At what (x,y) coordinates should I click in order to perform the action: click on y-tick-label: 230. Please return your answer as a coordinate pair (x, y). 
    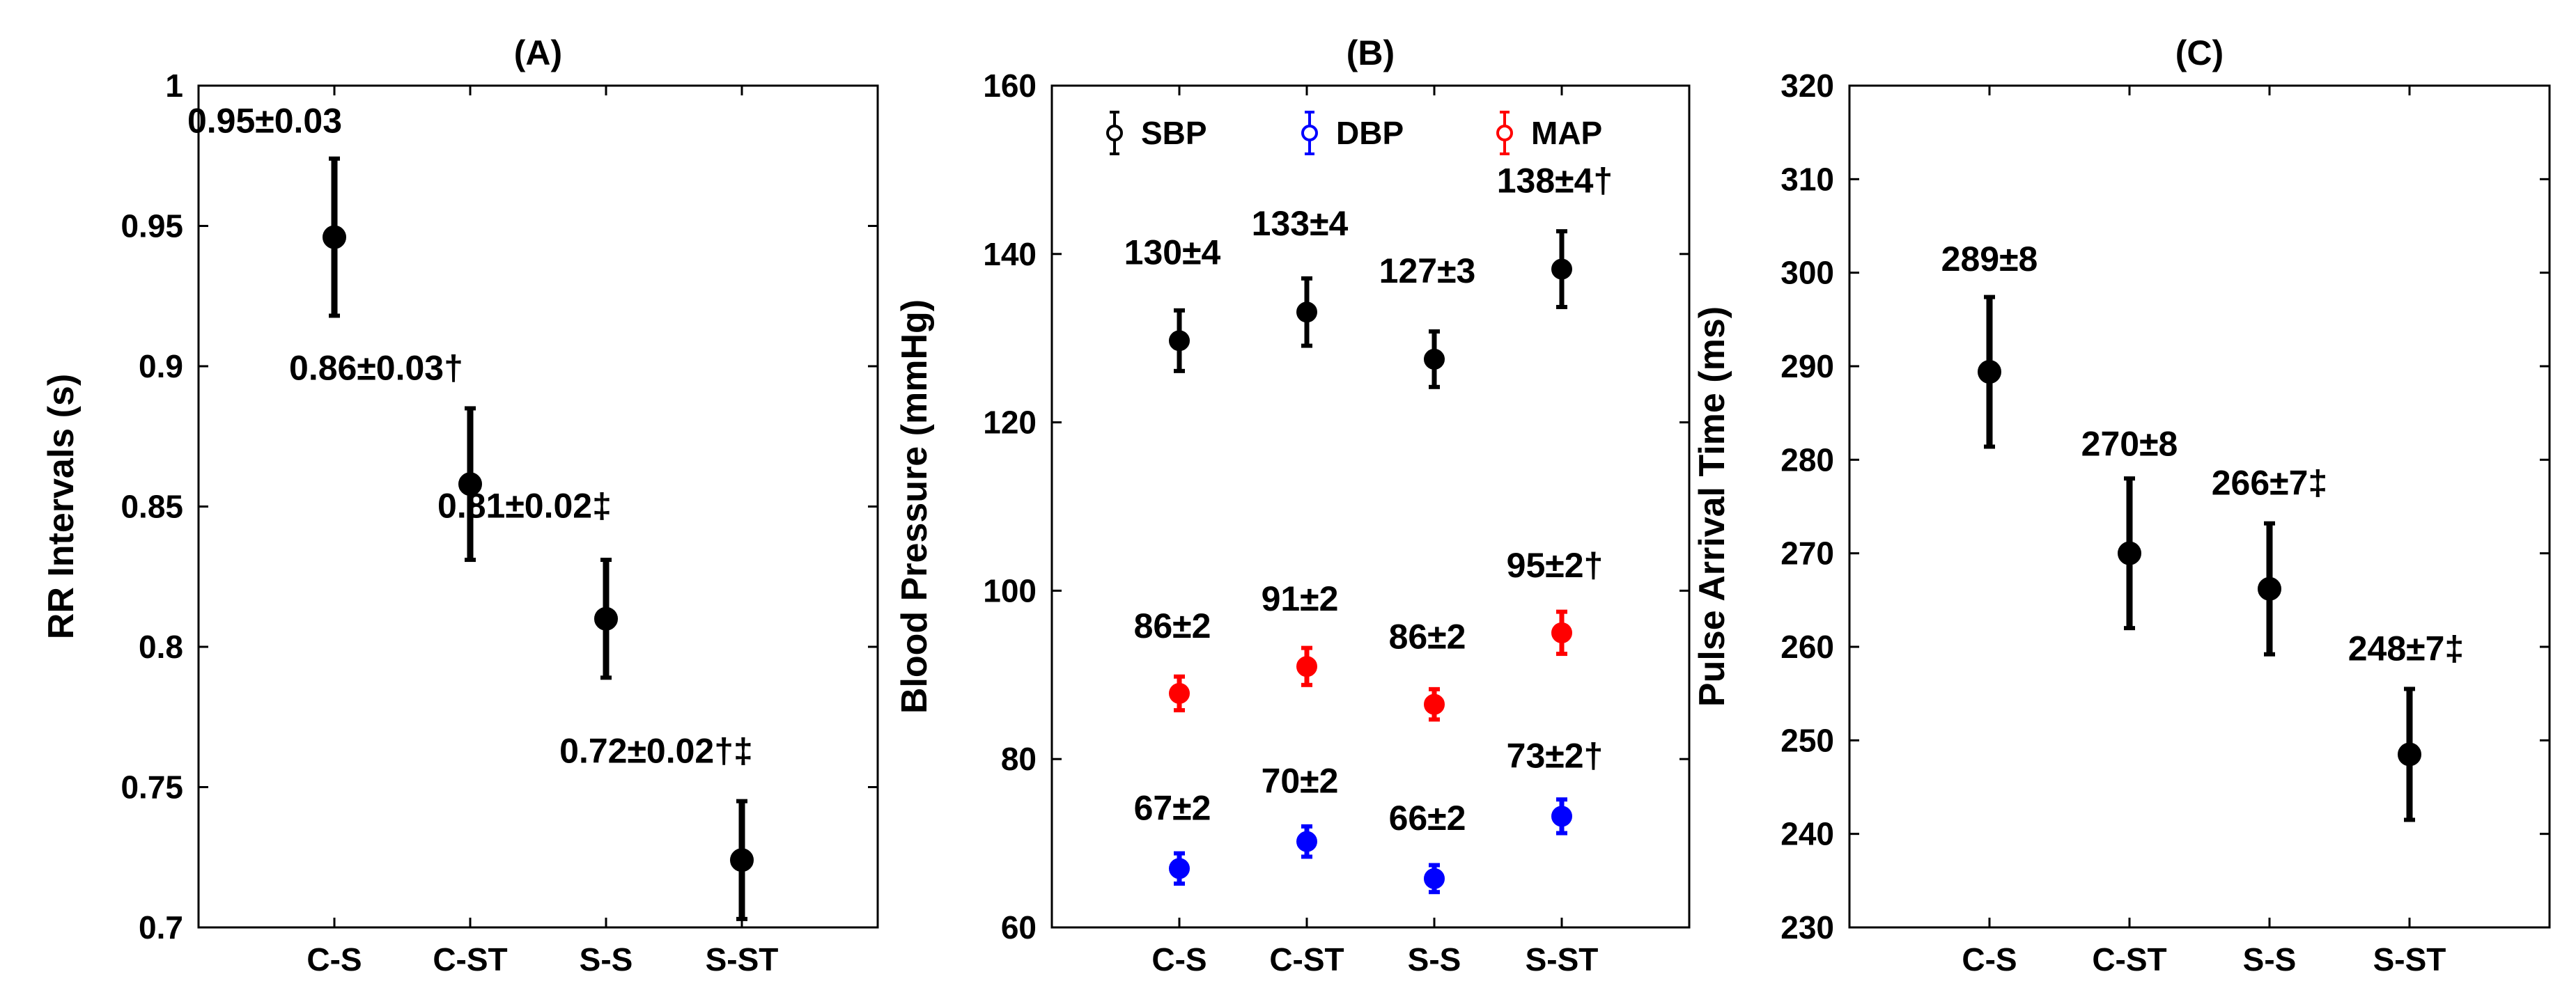
    Looking at the image, I should click on (1807, 927).